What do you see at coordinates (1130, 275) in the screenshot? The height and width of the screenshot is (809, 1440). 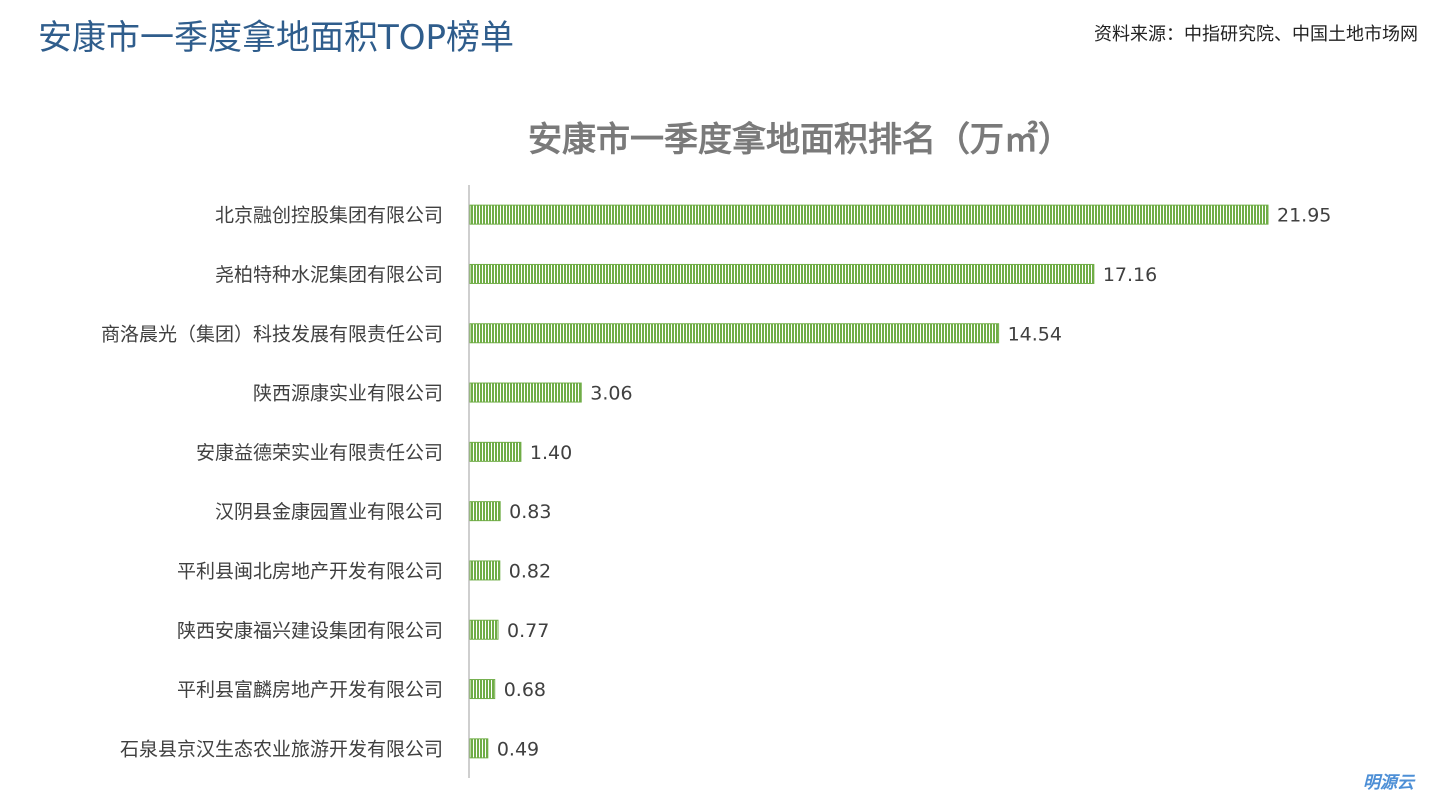 I see `data-label: 17.16` at bounding box center [1130, 275].